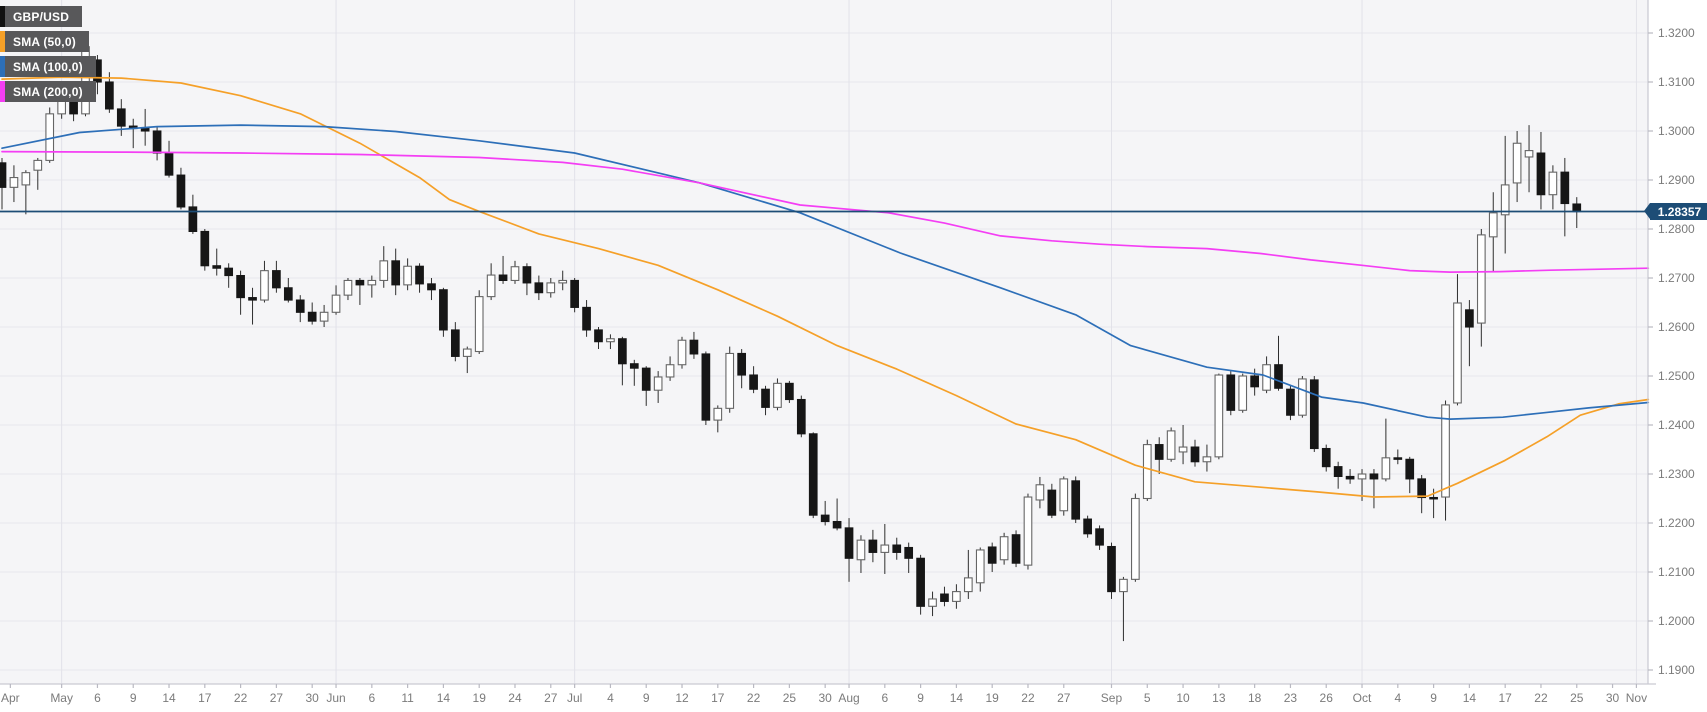 This screenshot has width=1707, height=712. What do you see at coordinates (371, 698) in the screenshot?
I see `x-axis-label: 6` at bounding box center [371, 698].